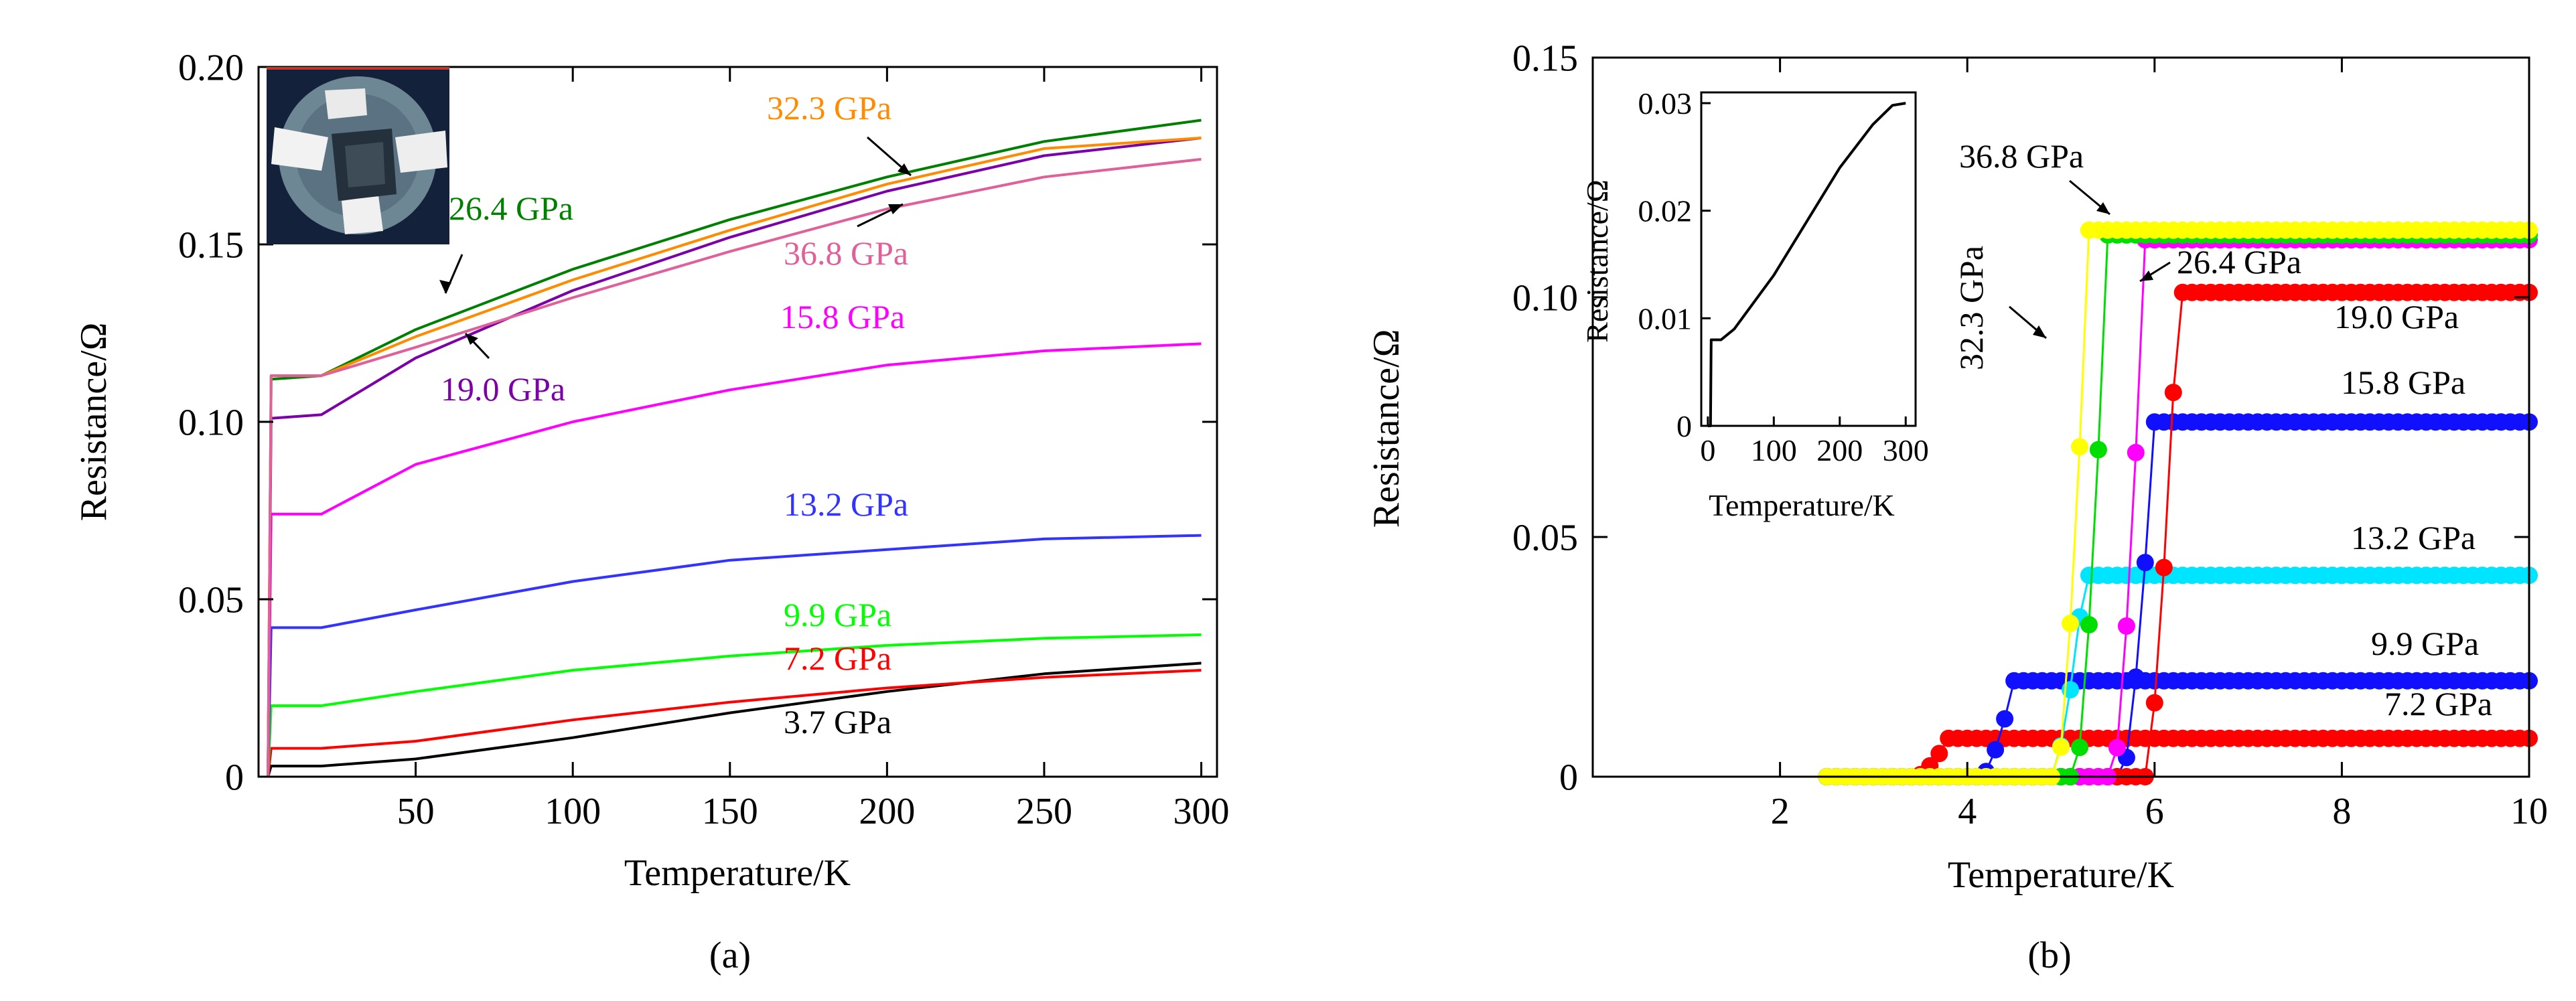 This screenshot has width=2576, height=1001. I want to click on panel-a-series-7-2-gpa, so click(734, 723).